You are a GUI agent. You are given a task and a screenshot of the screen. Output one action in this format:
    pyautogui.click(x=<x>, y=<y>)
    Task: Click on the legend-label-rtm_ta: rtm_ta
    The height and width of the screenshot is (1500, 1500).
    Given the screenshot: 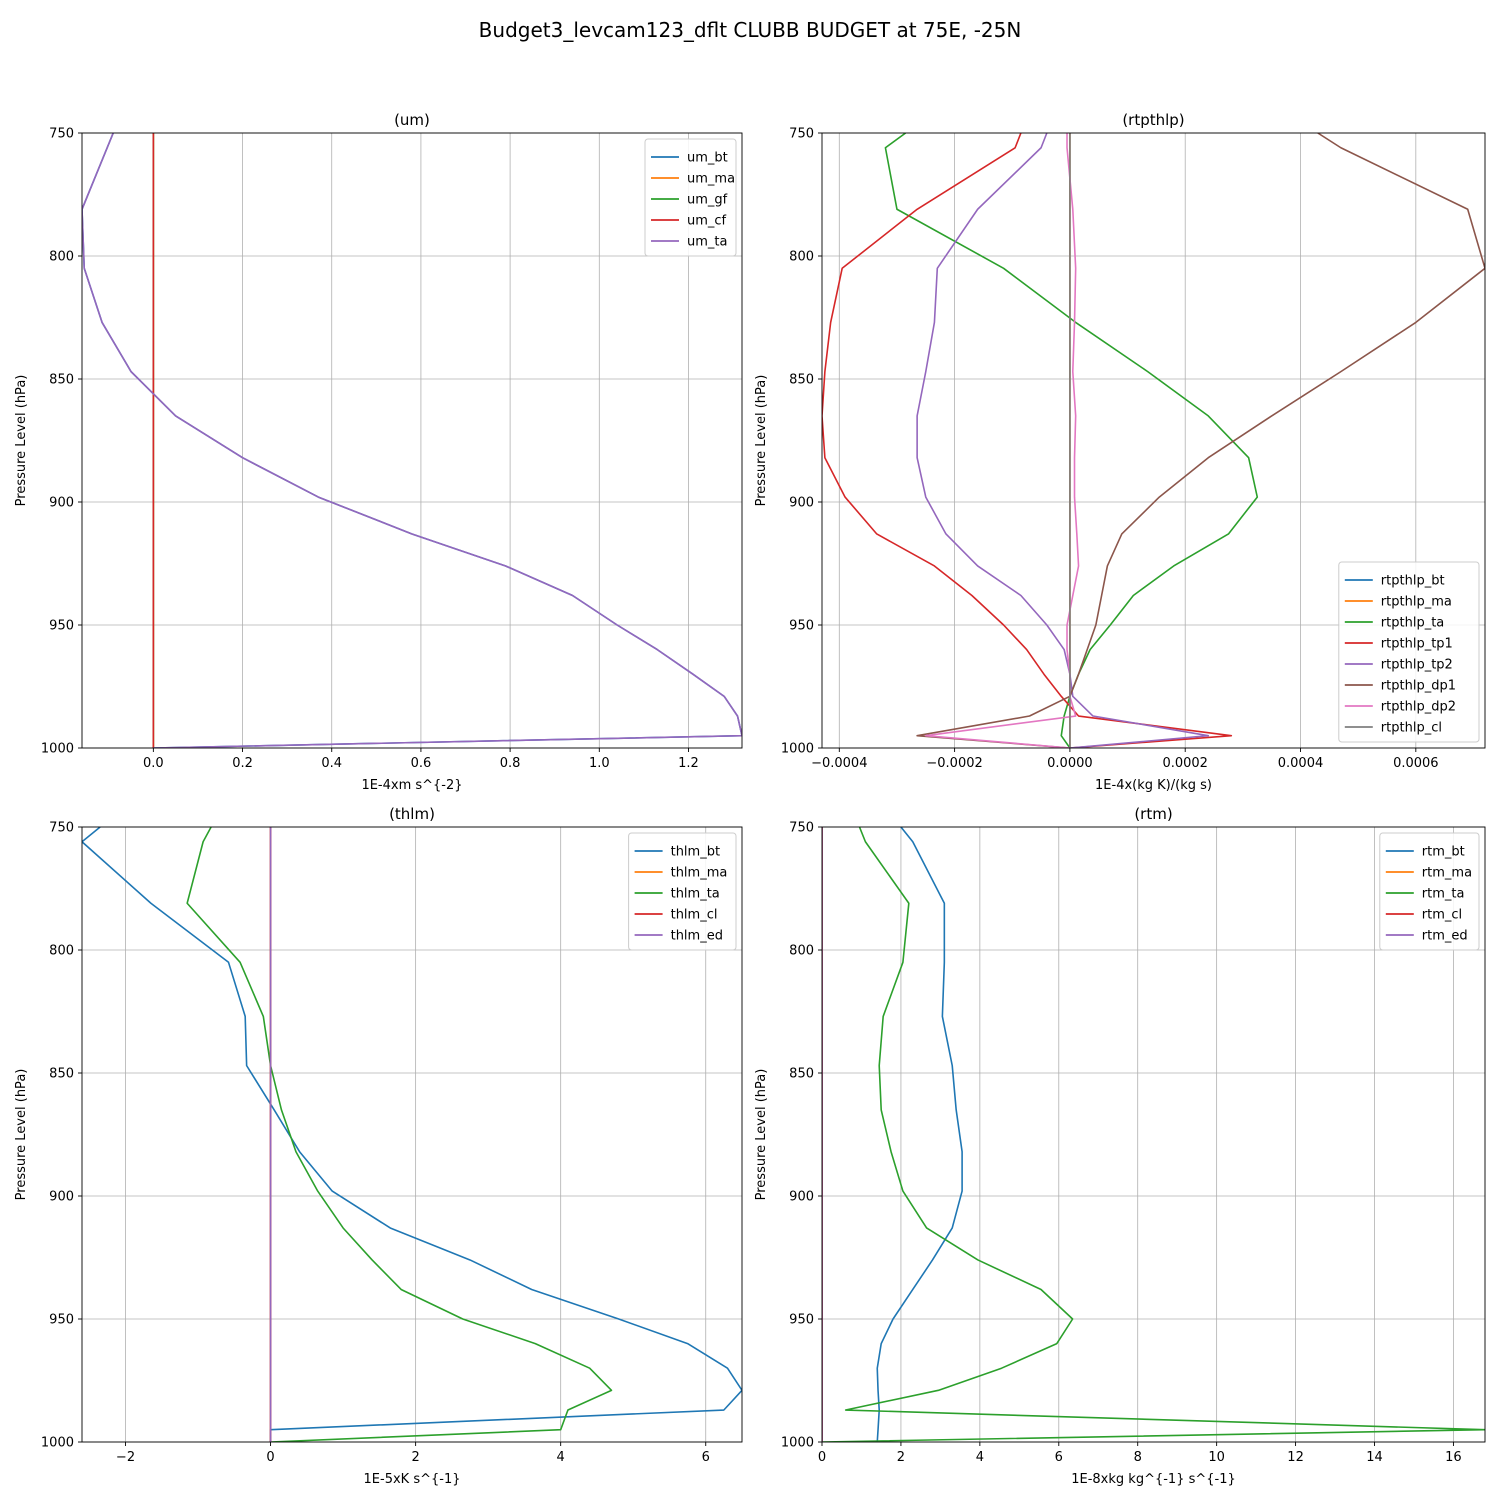 What is the action you would take?
    pyautogui.click(x=1443, y=894)
    